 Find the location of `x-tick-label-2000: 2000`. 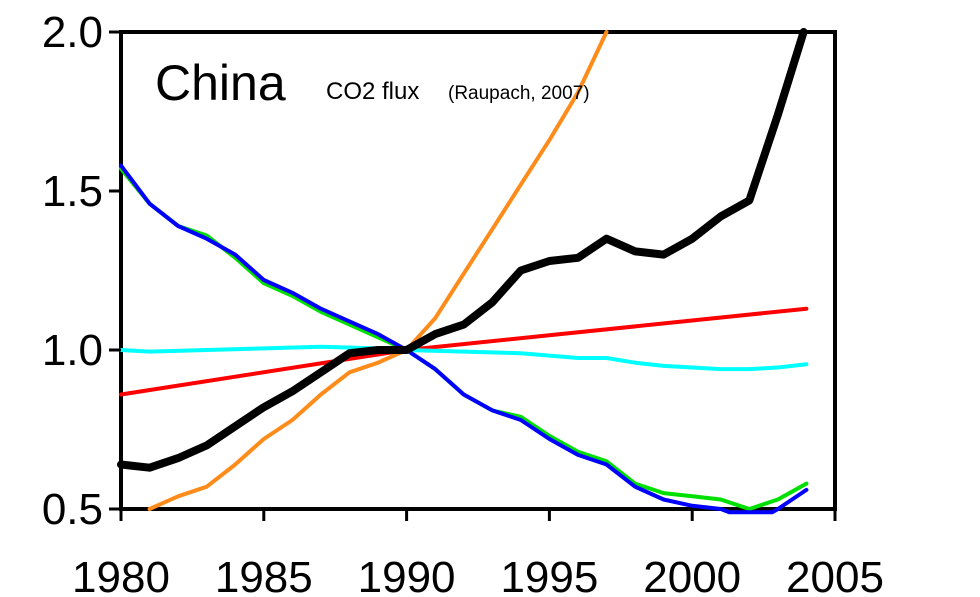

x-tick-label-2000: 2000 is located at coordinates (692, 575).